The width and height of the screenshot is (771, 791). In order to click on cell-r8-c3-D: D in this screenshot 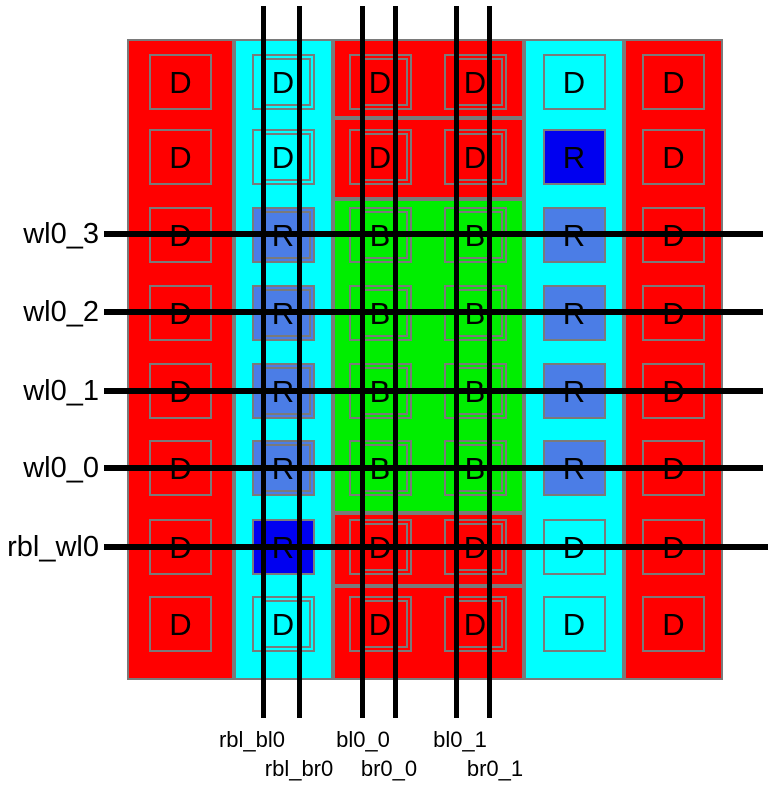, I will do `click(380, 624)`.